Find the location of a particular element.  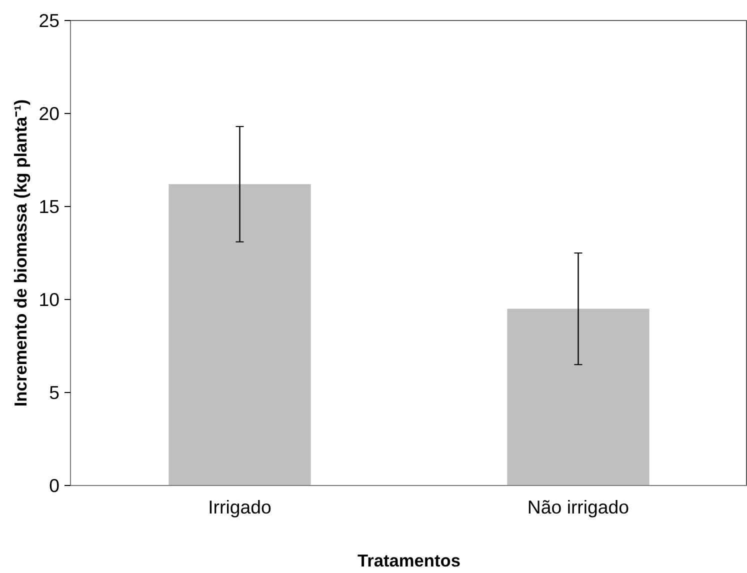

y-axis-title: Incremento de biomassa (kg planta⁻¹) is located at coordinates (20, 253).